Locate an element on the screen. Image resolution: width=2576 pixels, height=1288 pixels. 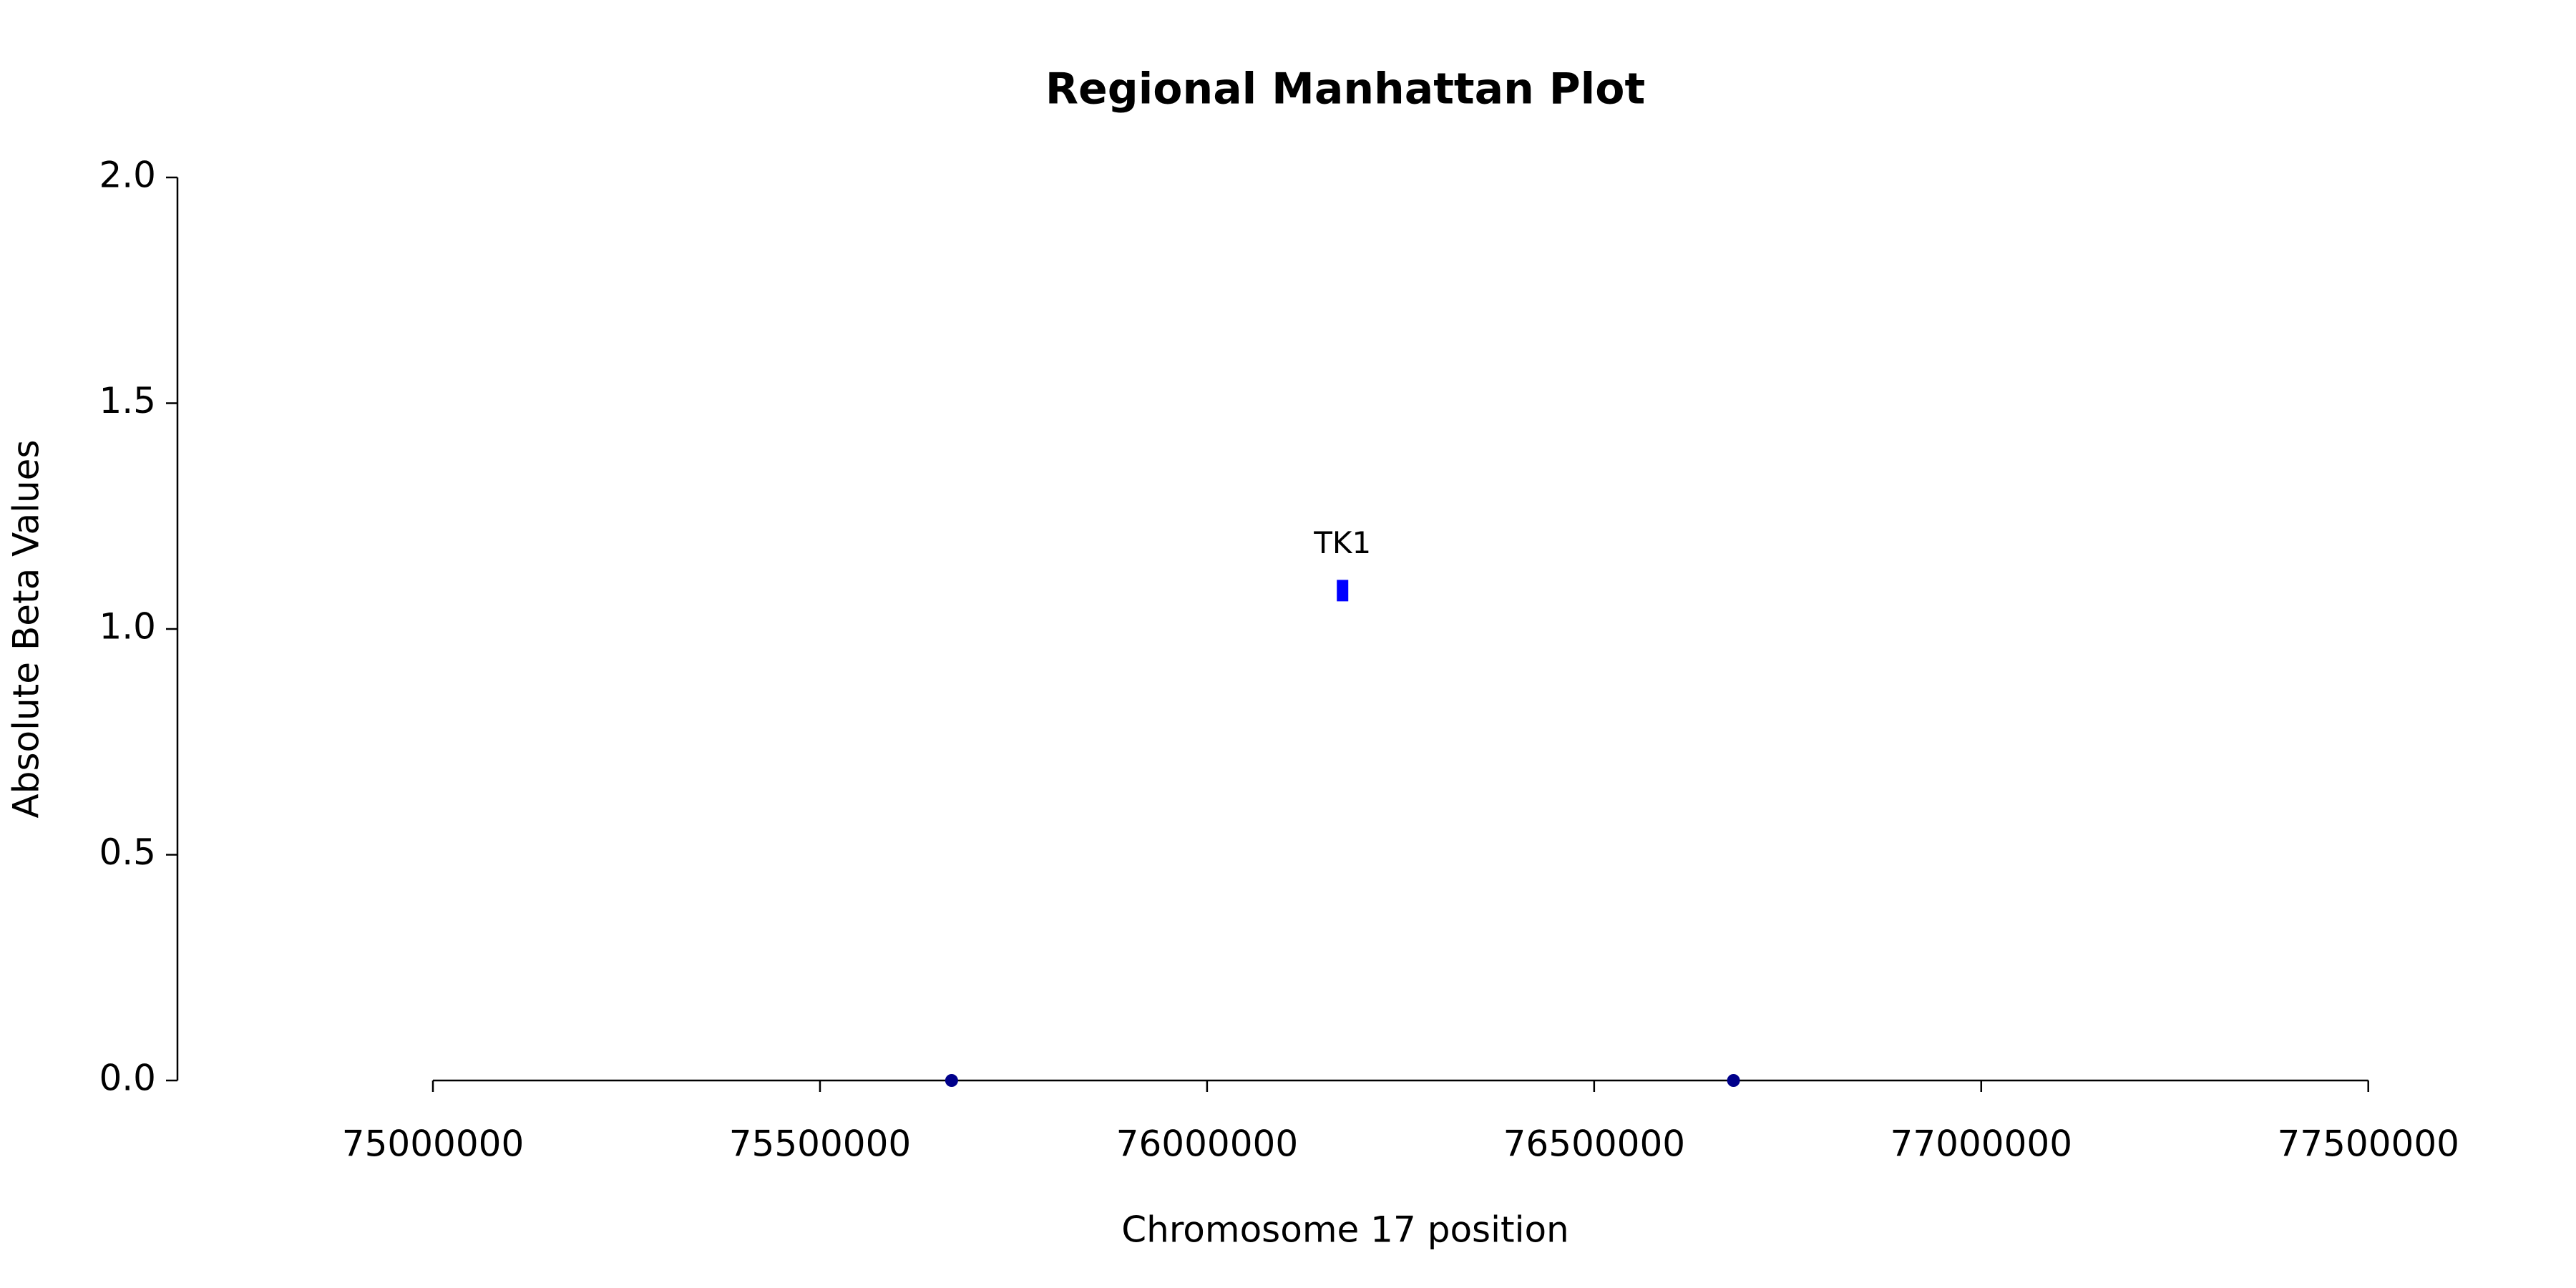
y-tick-label: 1.0 is located at coordinates (127, 627).